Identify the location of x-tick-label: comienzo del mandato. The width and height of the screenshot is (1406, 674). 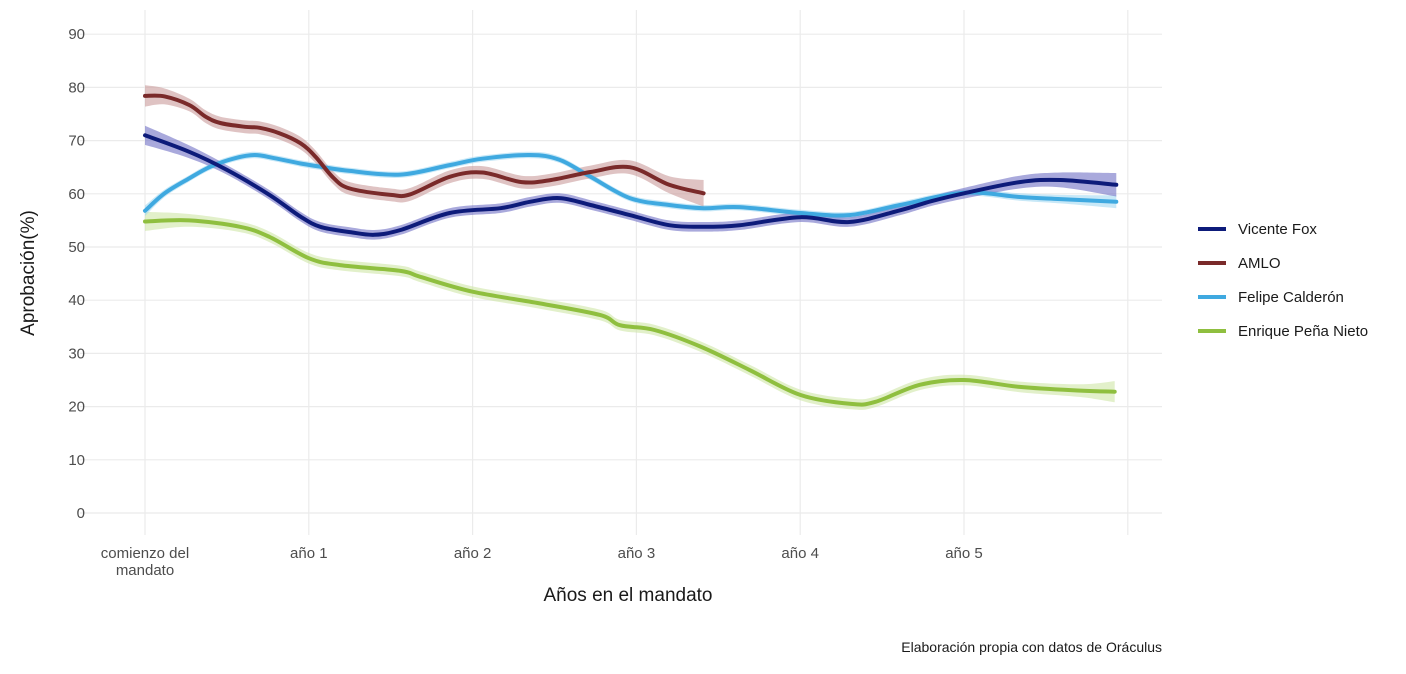
(145, 562).